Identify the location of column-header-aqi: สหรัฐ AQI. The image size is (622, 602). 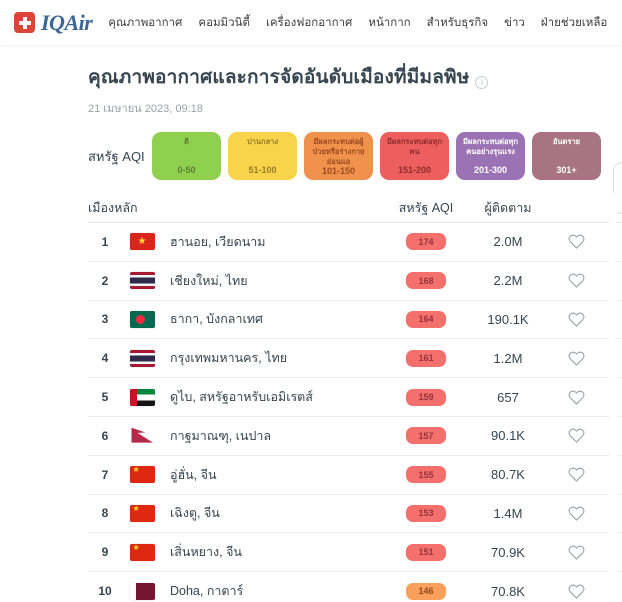
(426, 207).